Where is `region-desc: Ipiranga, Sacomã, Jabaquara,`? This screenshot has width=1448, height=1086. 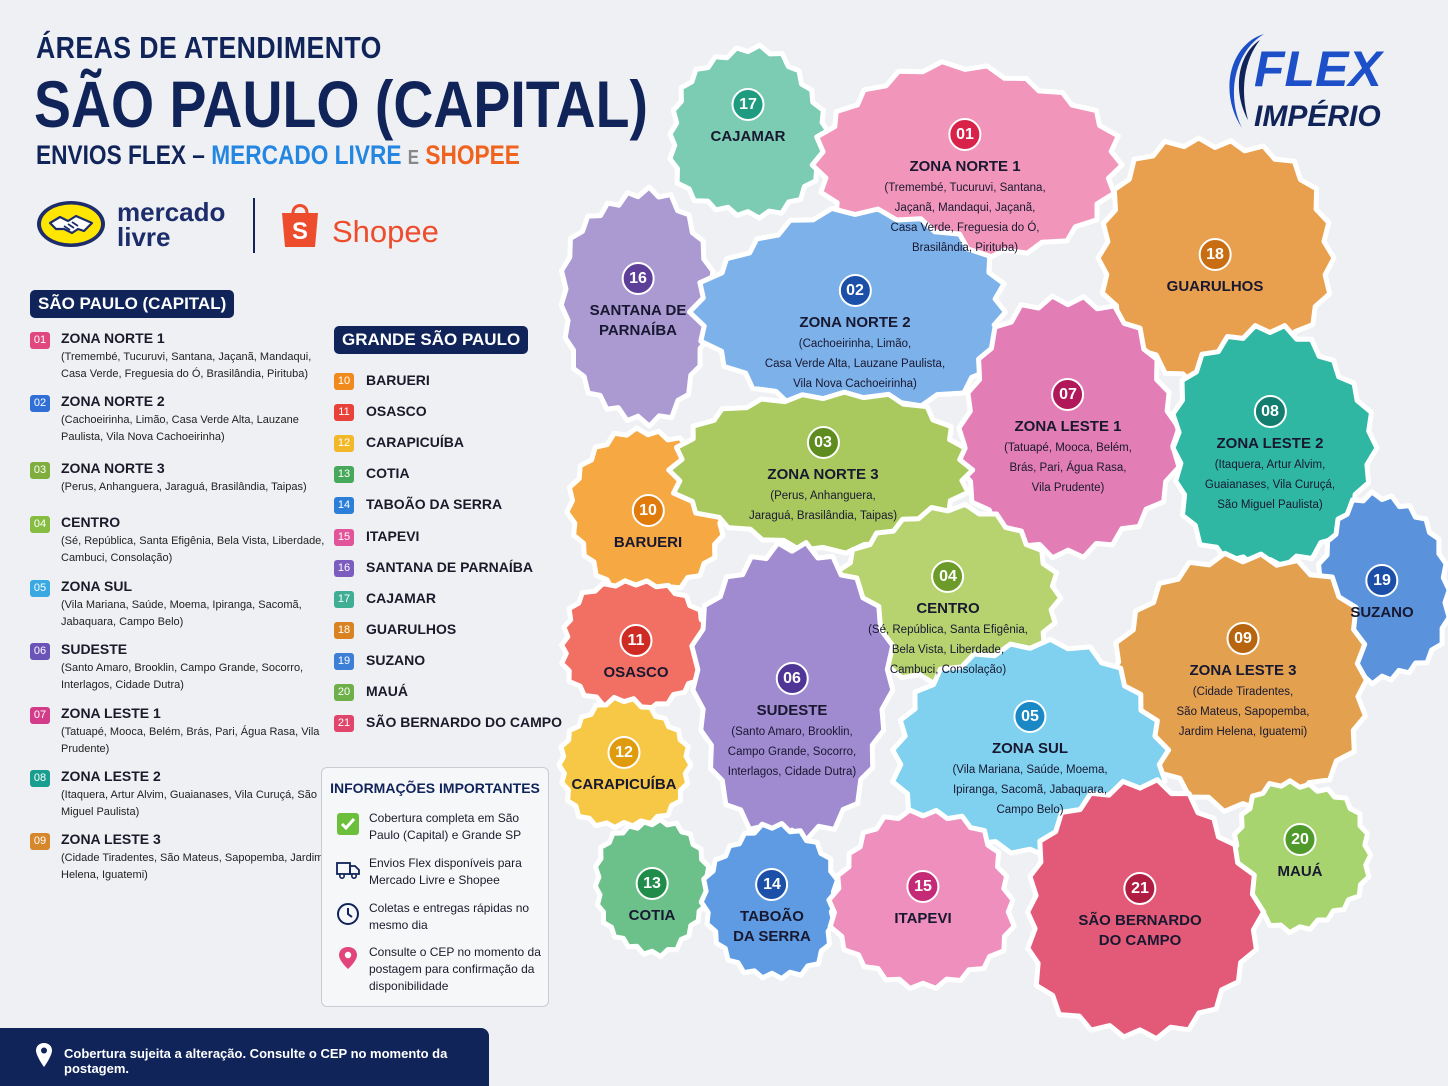
region-desc: Ipiranga, Sacomã, Jabaquara, is located at coordinates (1030, 790).